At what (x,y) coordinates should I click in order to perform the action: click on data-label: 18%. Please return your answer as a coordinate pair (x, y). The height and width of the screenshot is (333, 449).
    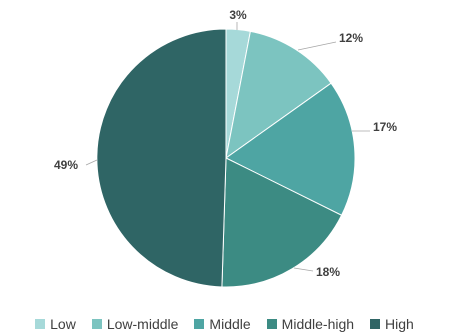
    Looking at the image, I should click on (328, 272).